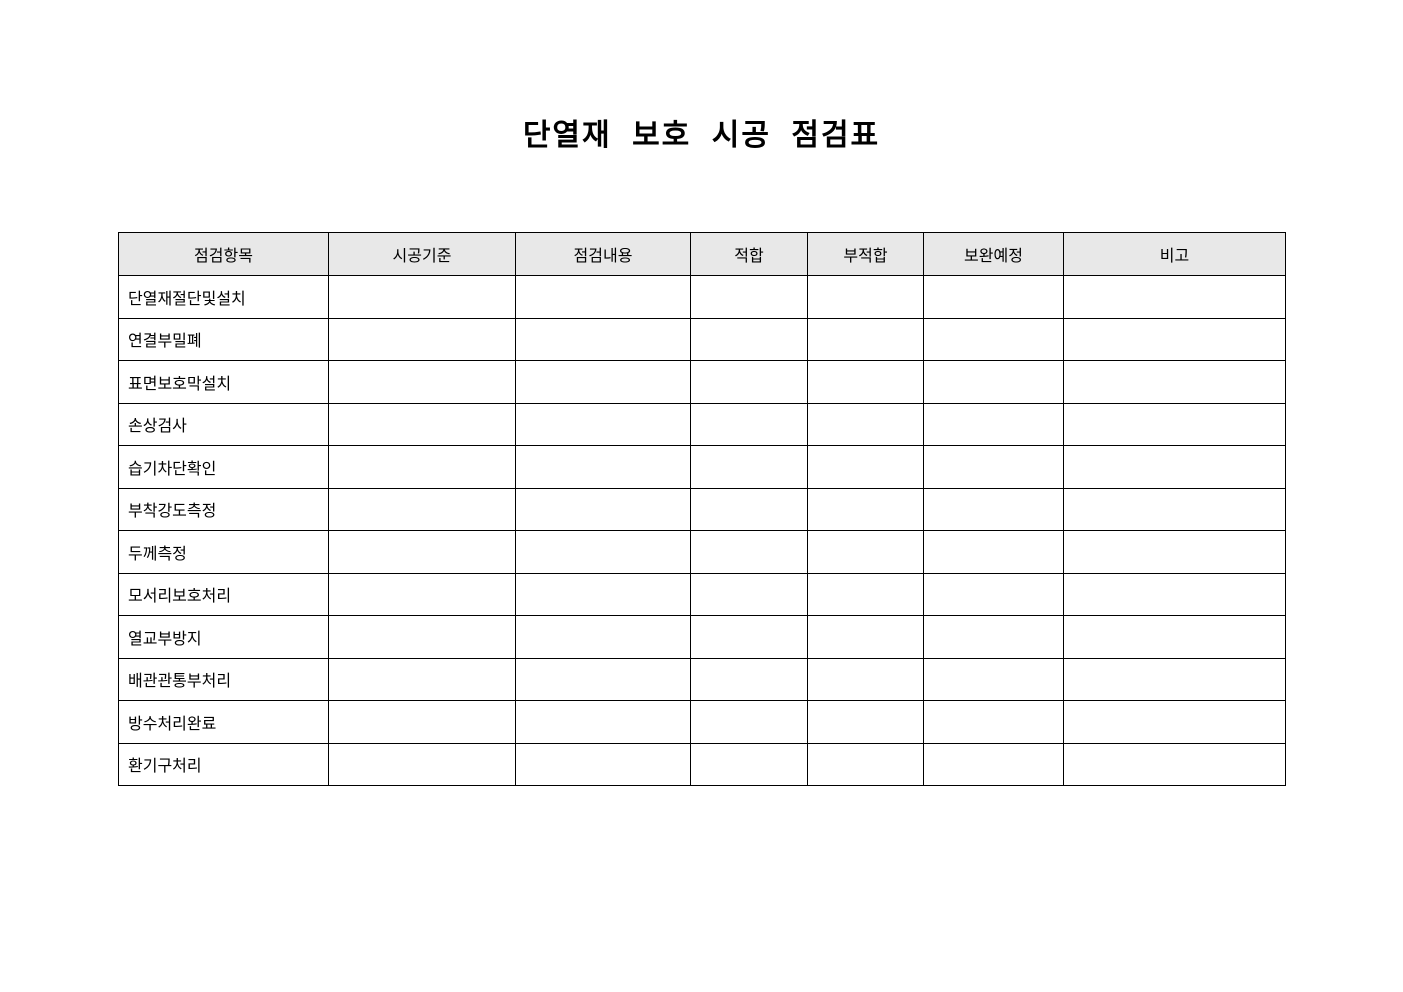 This screenshot has width=1403, height=992. I want to click on header-pass: 적합, so click(749, 254).